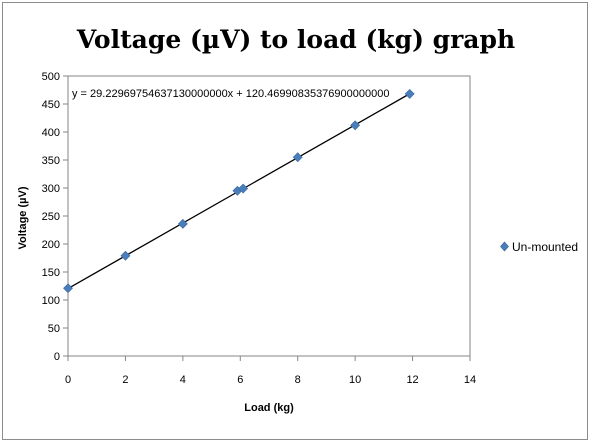 The height and width of the screenshot is (444, 592). What do you see at coordinates (54, 329) in the screenshot?
I see `y-tick-label: 50` at bounding box center [54, 329].